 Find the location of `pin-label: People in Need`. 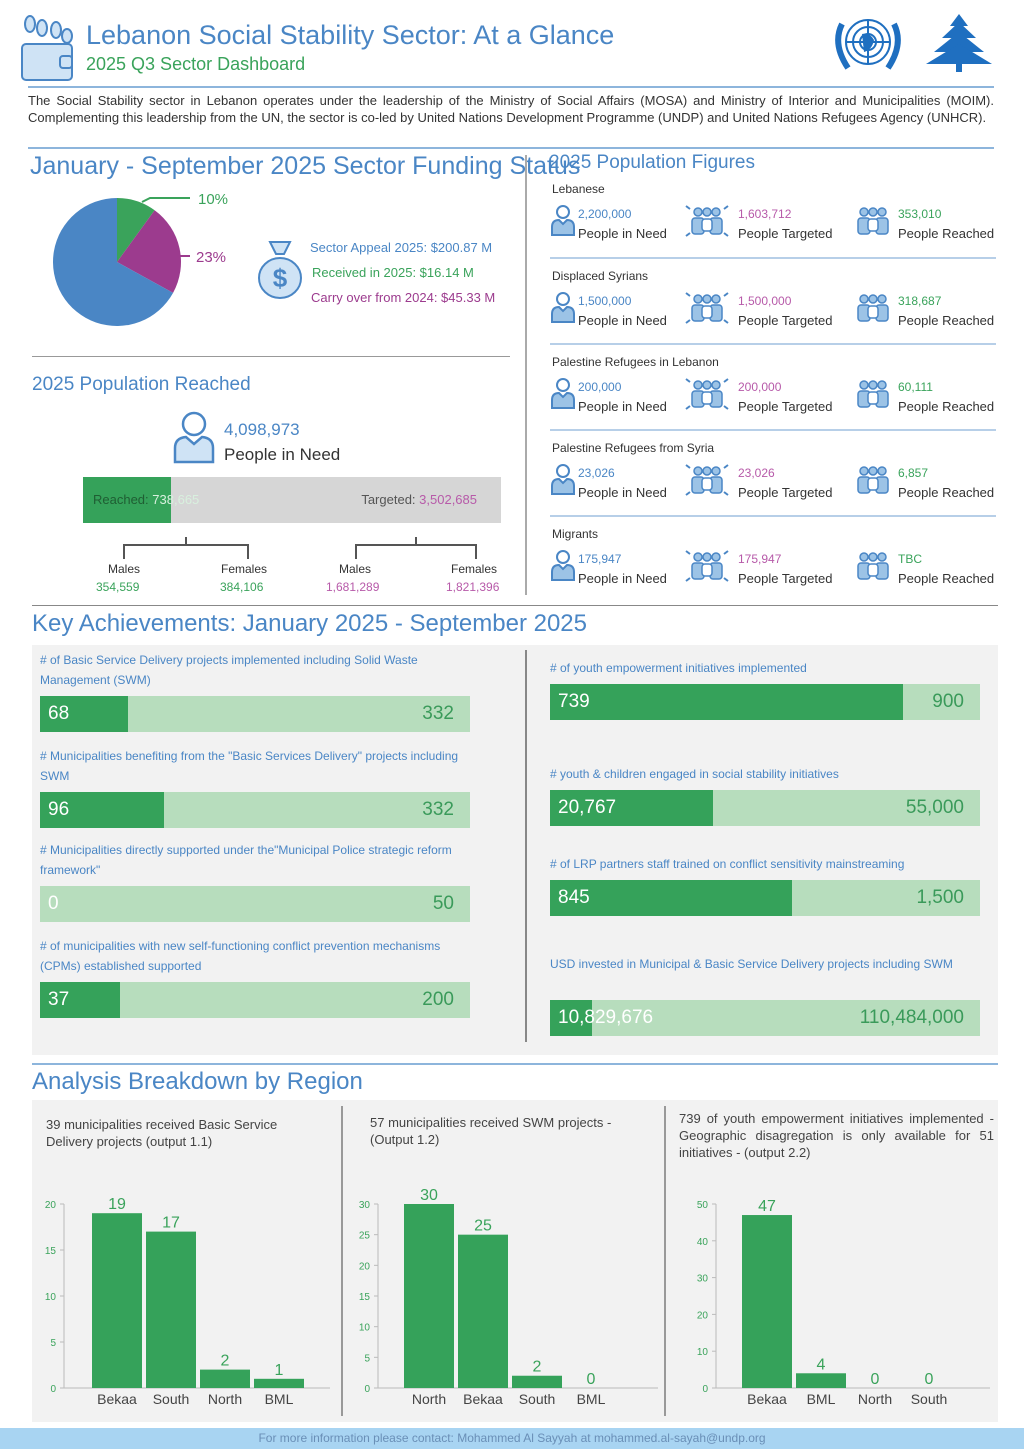

pin-label: People in Need is located at coordinates (282, 454).